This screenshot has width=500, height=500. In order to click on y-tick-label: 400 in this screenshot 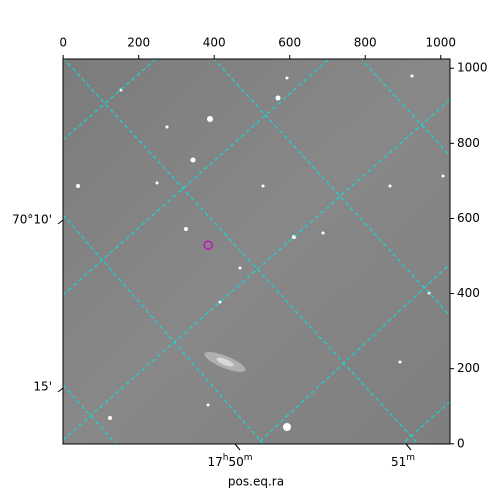, I will do `click(468, 293)`.